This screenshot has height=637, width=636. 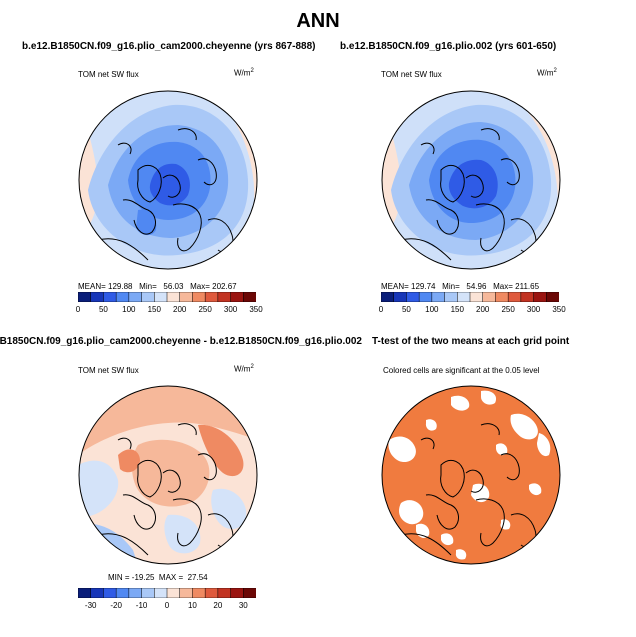 What do you see at coordinates (468, 489) in the screenshot?
I see `panel-4-coastlines` at bounding box center [468, 489].